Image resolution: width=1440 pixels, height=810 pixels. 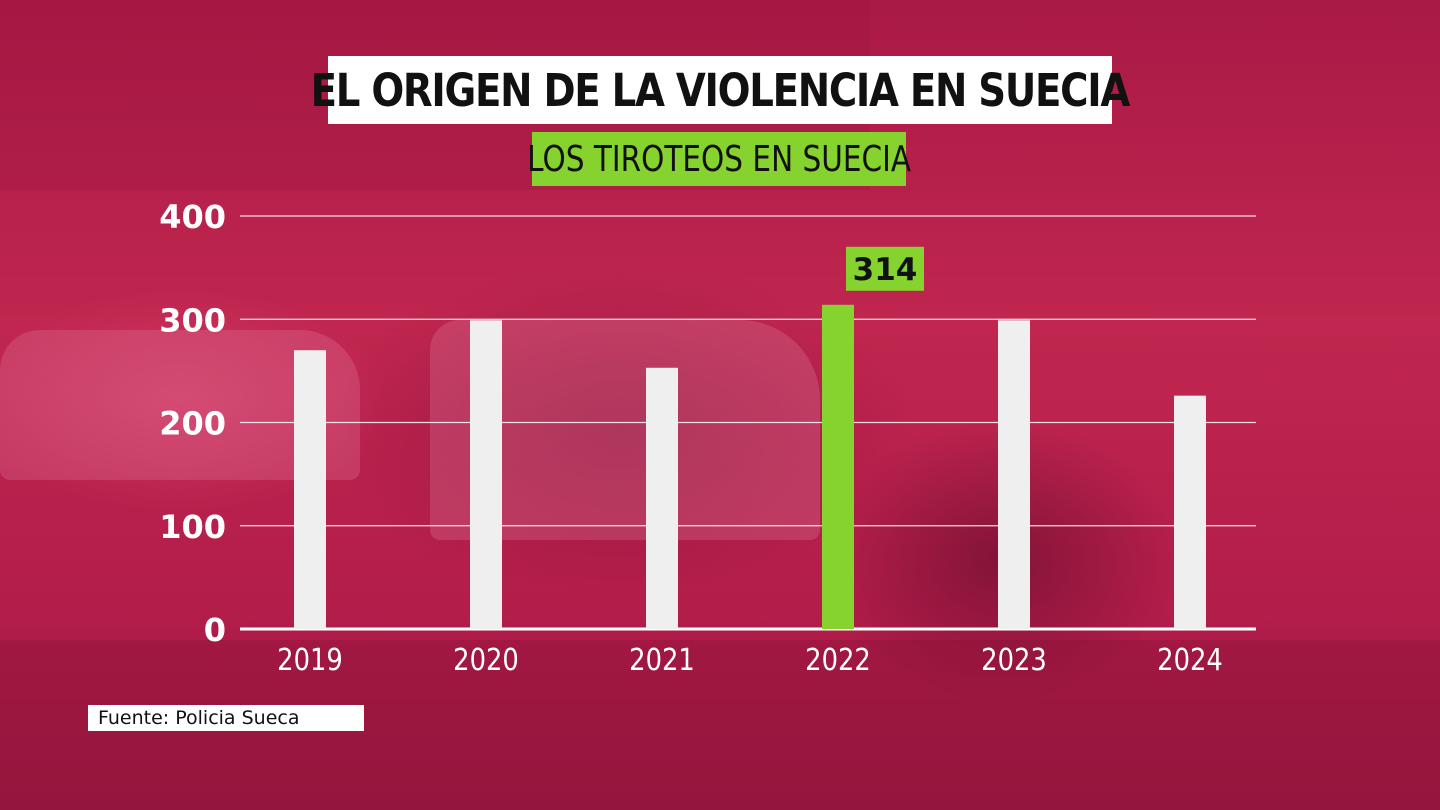 What do you see at coordinates (192, 320) in the screenshot?
I see `y-tick-label-300: 300` at bounding box center [192, 320].